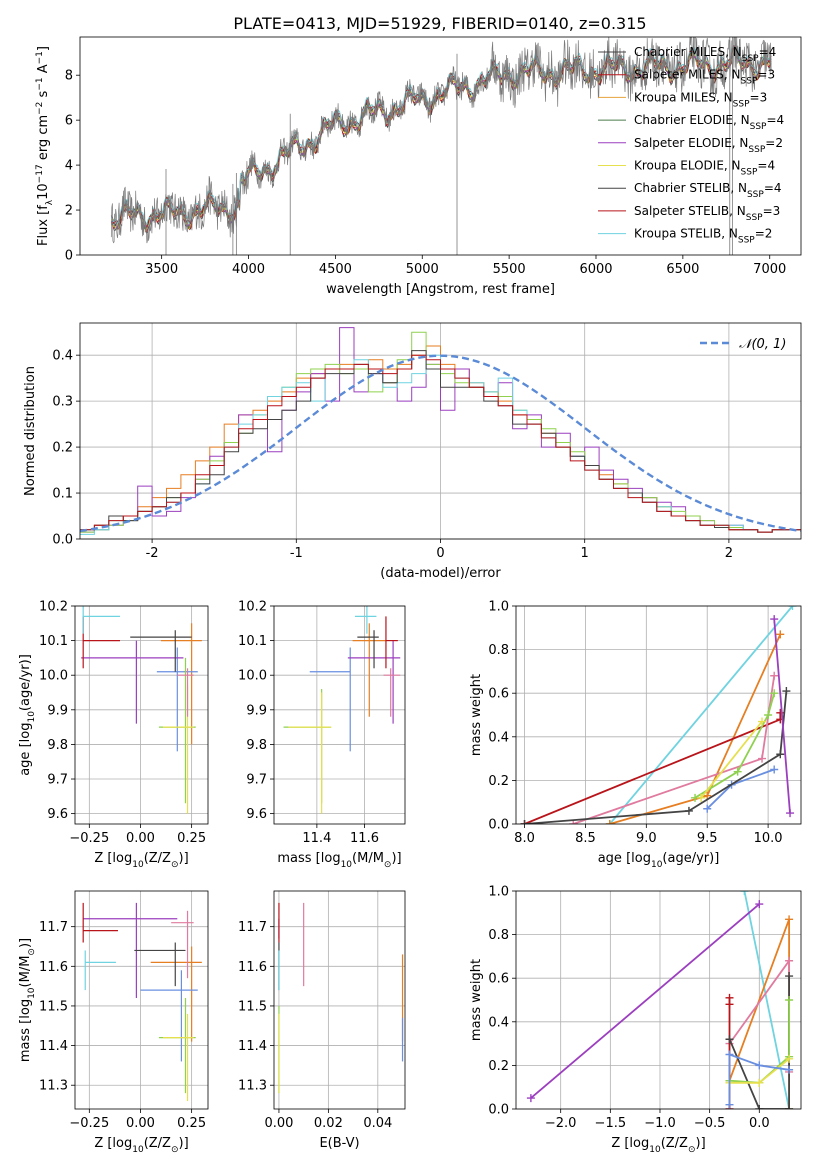 This screenshot has width=819, height=1170. Describe the element at coordinates (476, 715) in the screenshot. I see `y-axis-label: mass weight` at that location.